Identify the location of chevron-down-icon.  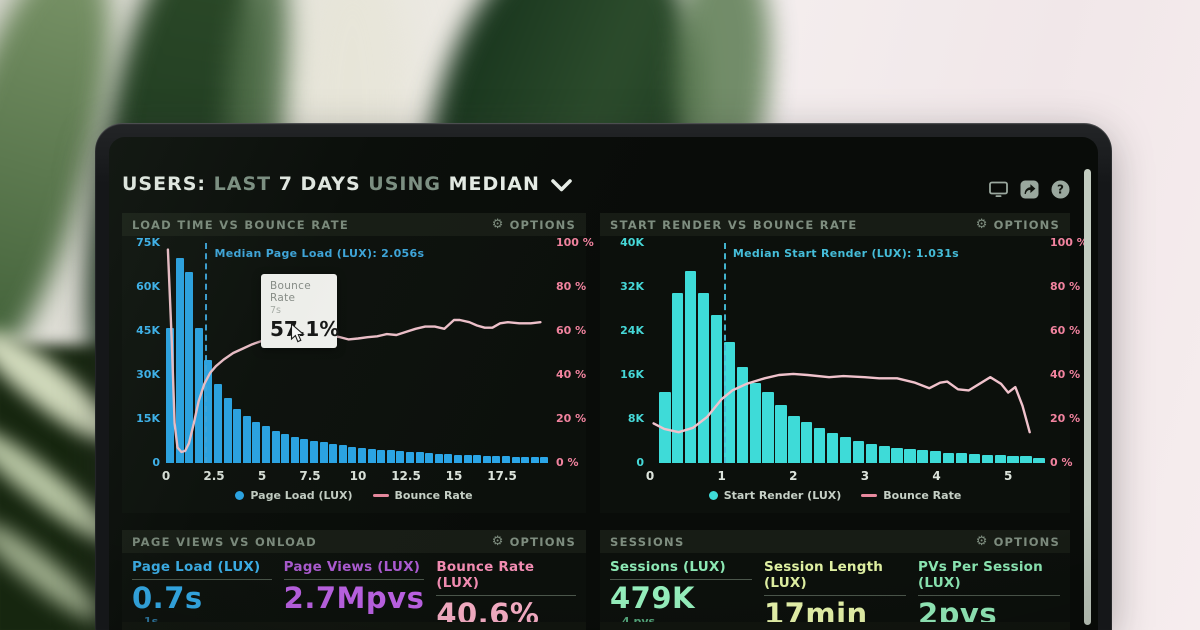
(561, 185).